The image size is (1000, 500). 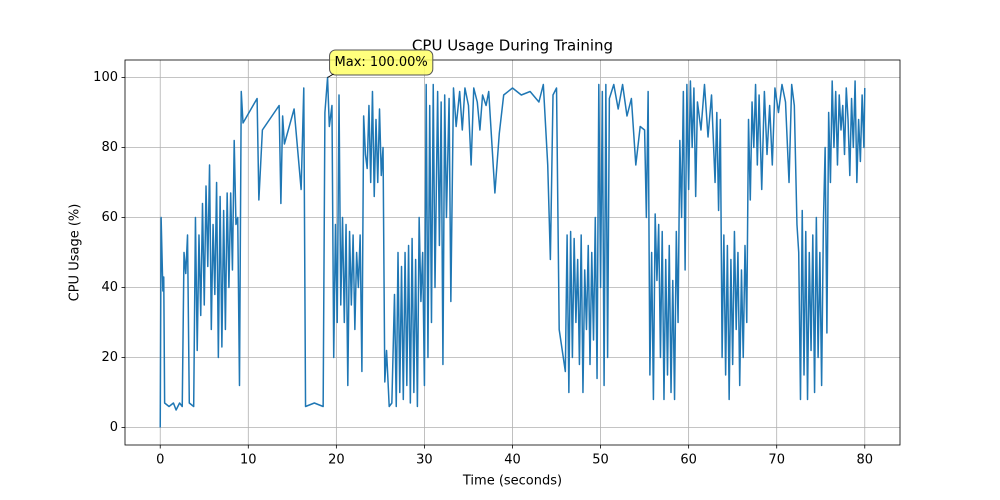 What do you see at coordinates (248, 460) in the screenshot?
I see `x-tick-label: 10` at bounding box center [248, 460].